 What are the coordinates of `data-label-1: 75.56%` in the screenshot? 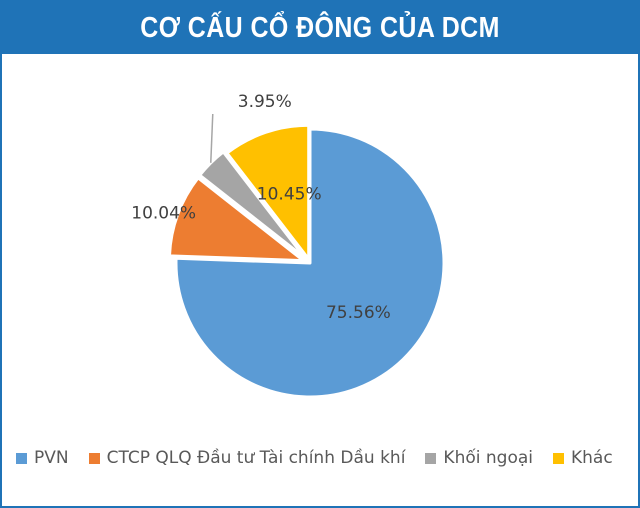 It's located at (358, 313).